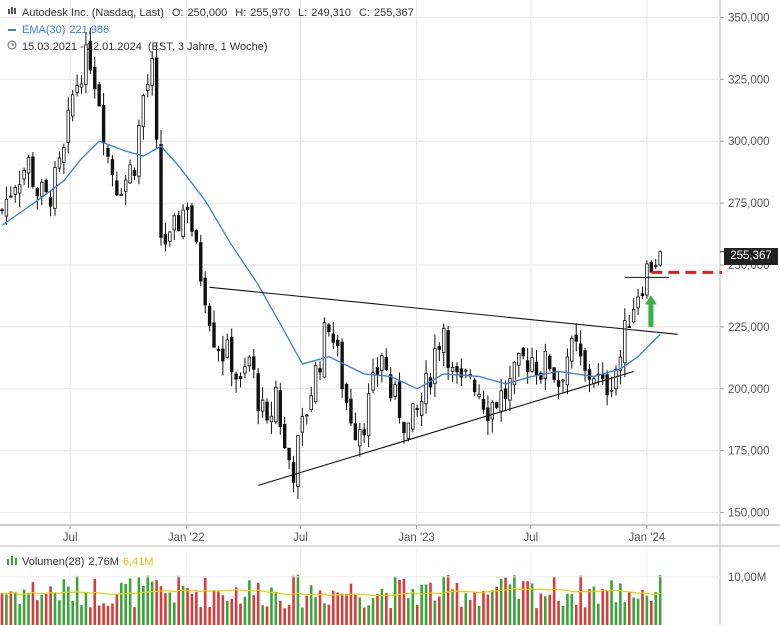 The width and height of the screenshot is (780, 625). What do you see at coordinates (331, 13) in the screenshot?
I see `low-value: 249,310` at bounding box center [331, 13].